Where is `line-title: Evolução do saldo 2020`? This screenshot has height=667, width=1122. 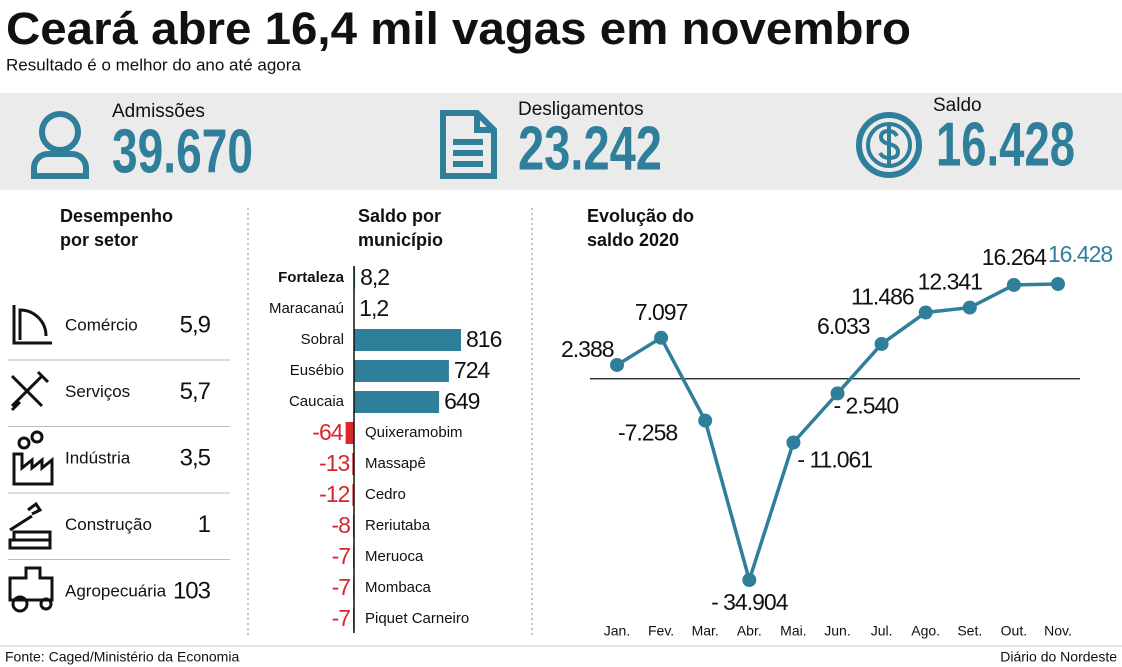 line-title: Evolução do saldo 2020 is located at coordinates (641, 228).